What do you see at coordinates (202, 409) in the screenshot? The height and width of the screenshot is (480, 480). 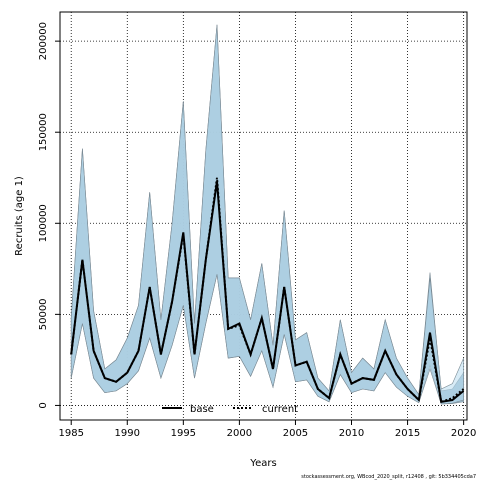 I see `legend-base-label: base` at bounding box center [202, 409].